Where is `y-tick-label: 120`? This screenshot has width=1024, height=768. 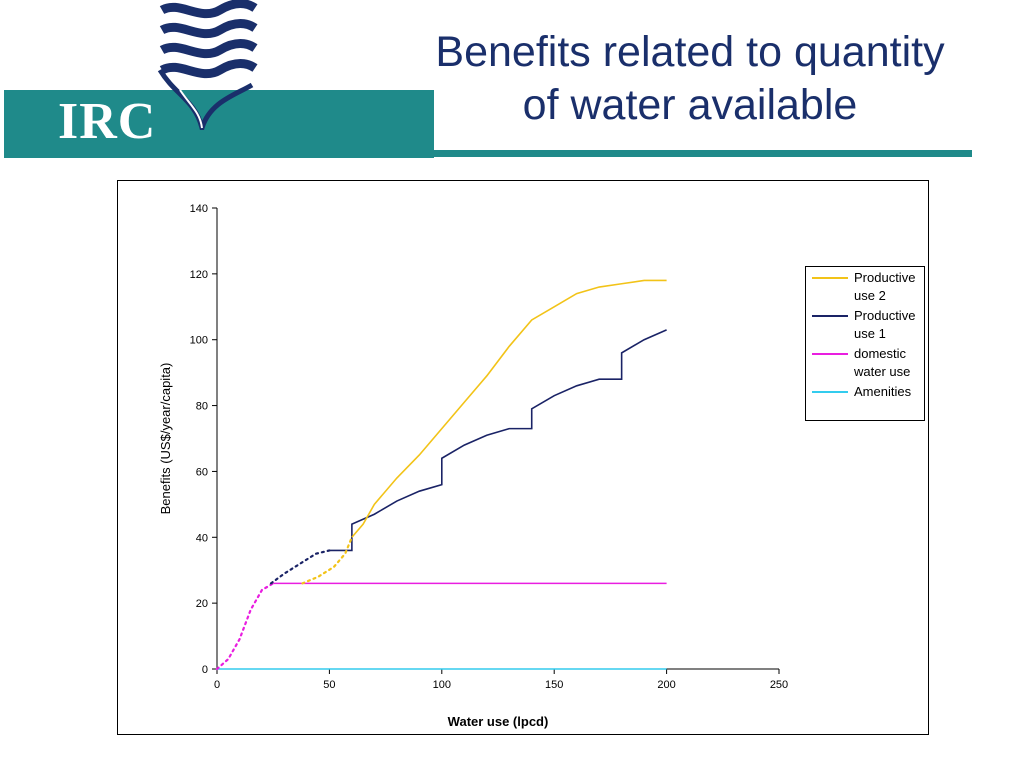
y-tick-label: 120 is located at coordinates (199, 275).